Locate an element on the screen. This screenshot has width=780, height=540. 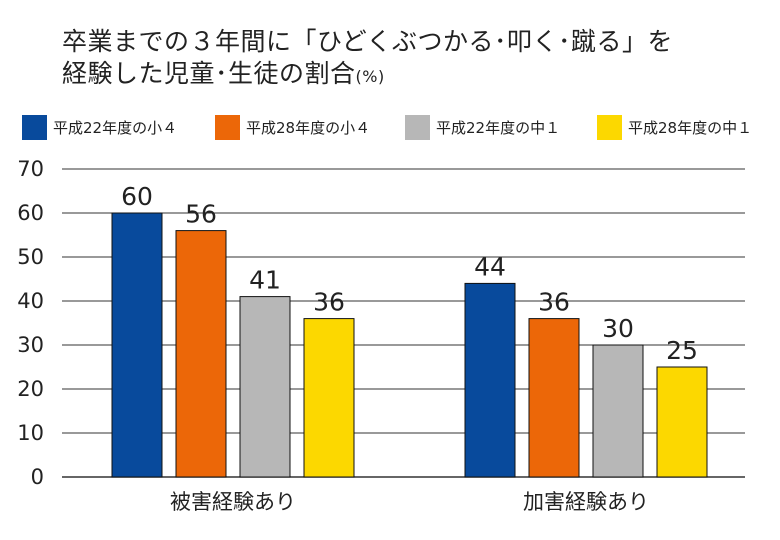
y-tick-label-0: 0 is located at coordinates (37, 477).